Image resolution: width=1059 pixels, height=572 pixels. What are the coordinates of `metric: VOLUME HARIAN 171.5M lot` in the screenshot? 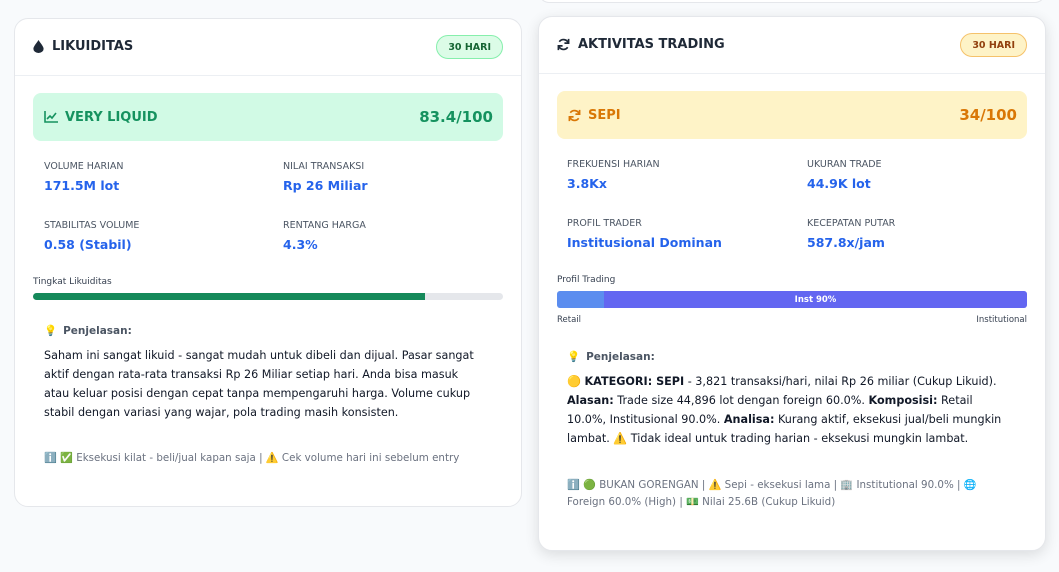 It's located at (83, 177).